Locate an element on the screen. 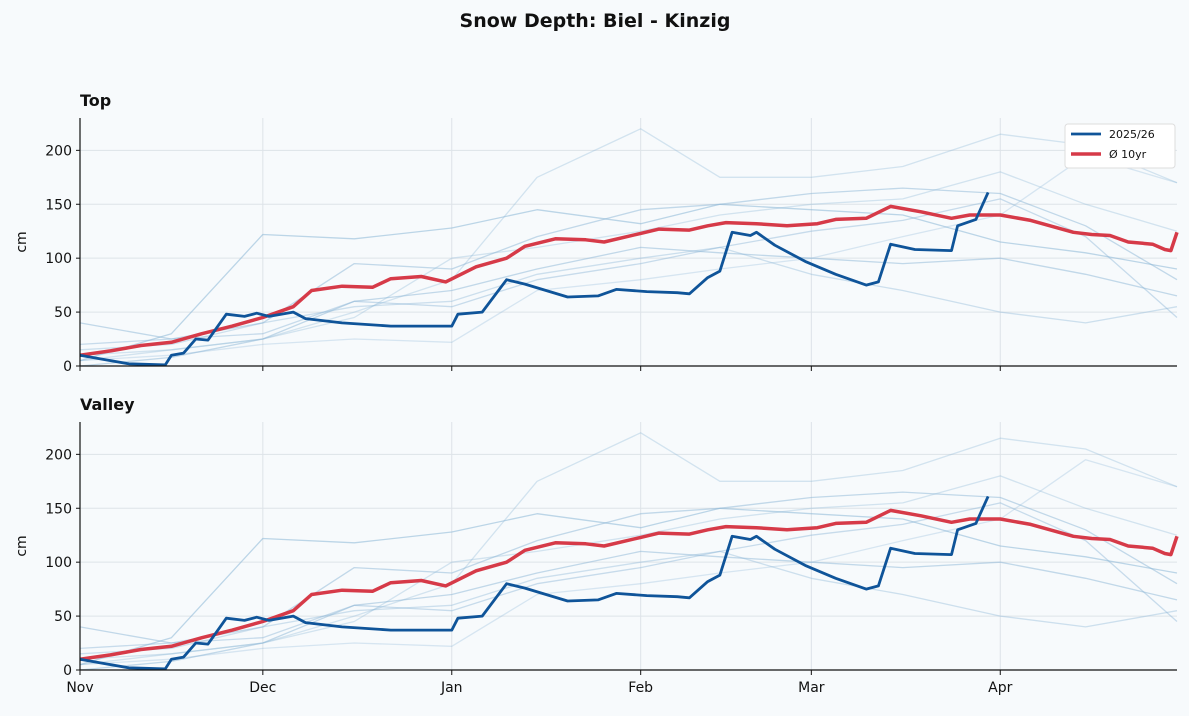 The height and width of the screenshot is (716, 1189). x-tick-label: Feb is located at coordinates (640, 688).